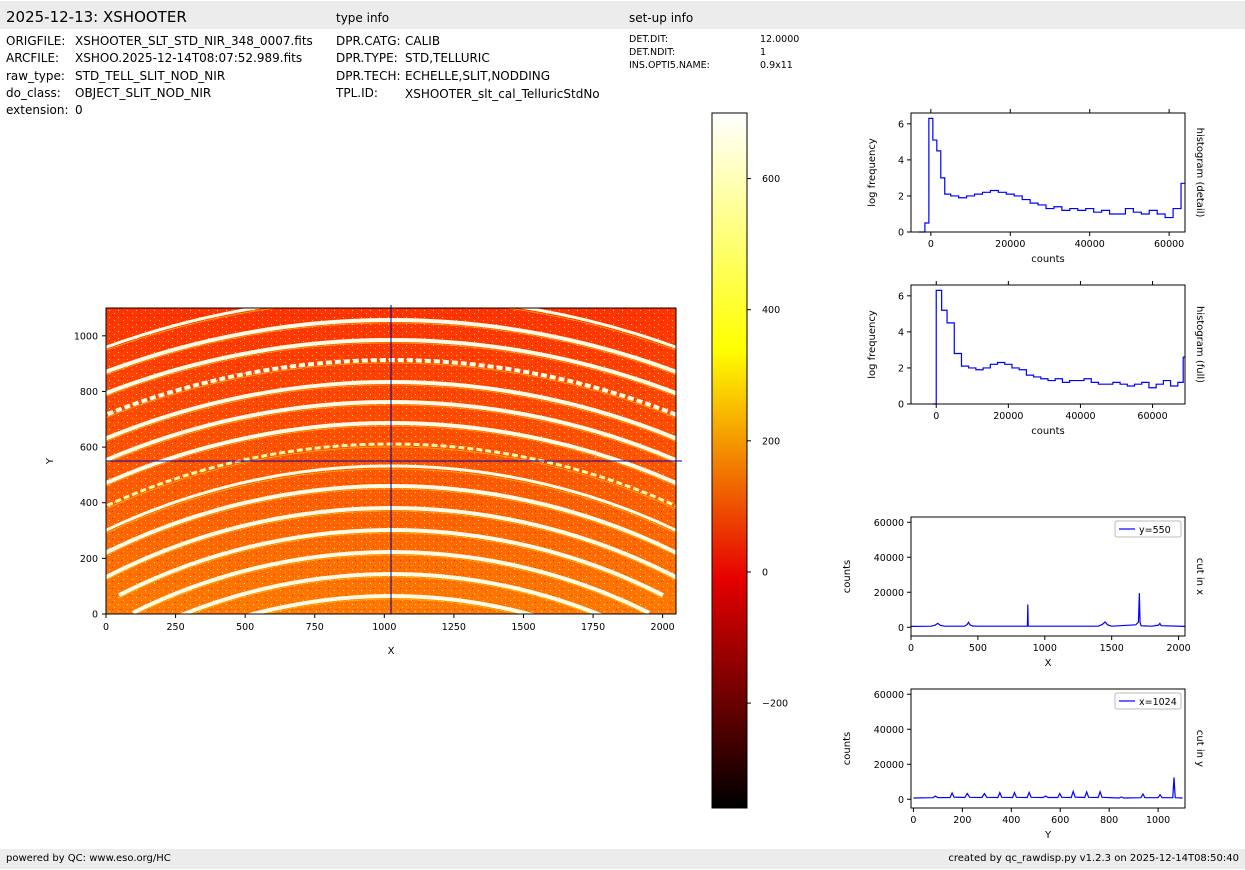 The width and height of the screenshot is (1245, 870). Describe the element at coordinates (889, 730) in the screenshot. I see `cut-y-ytick-label: 40000` at that location.